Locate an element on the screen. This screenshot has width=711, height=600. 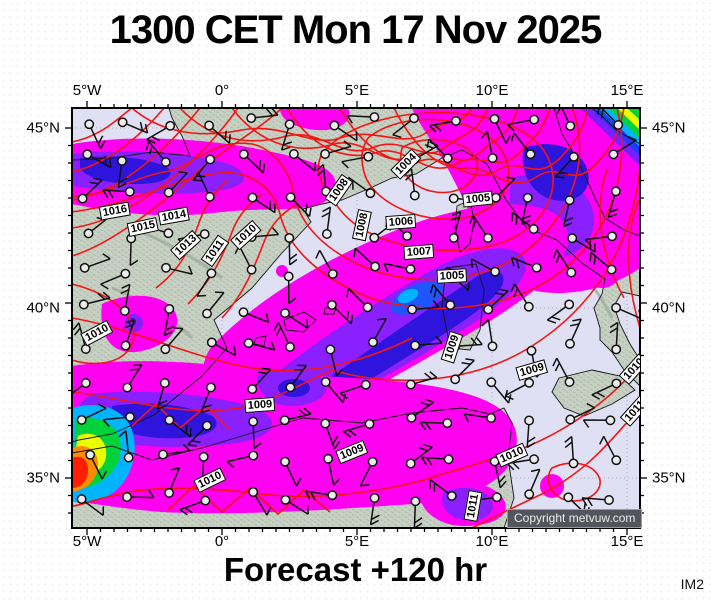
lat-label-left-2: 35°N is located at coordinates (43, 478).